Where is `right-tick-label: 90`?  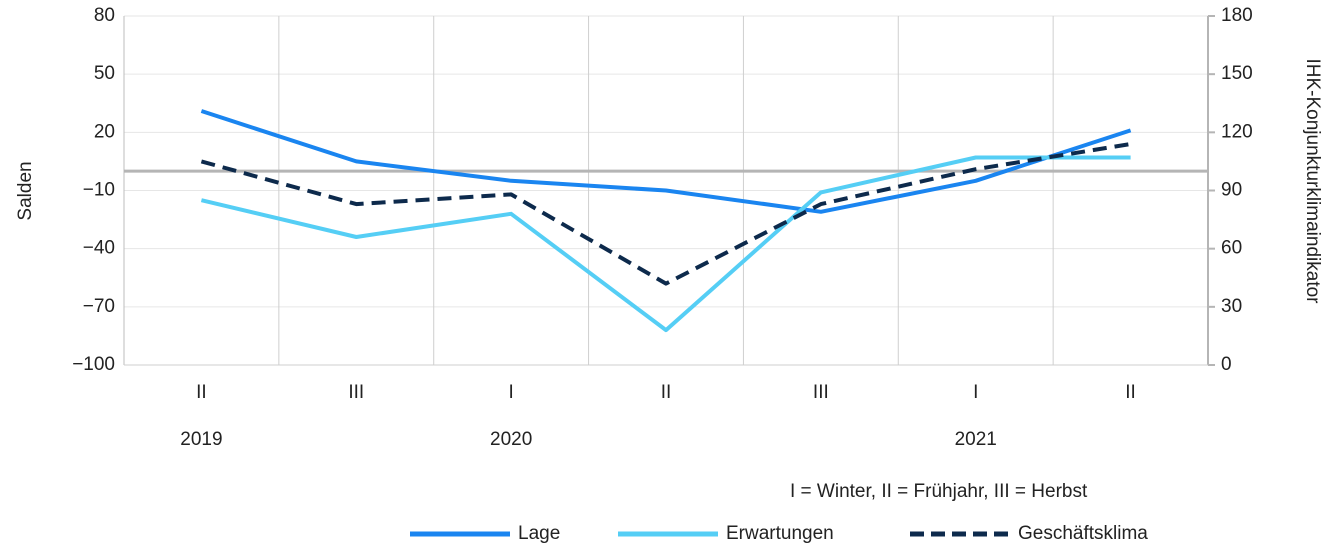
right-tick-label: 90 is located at coordinates (1231, 190).